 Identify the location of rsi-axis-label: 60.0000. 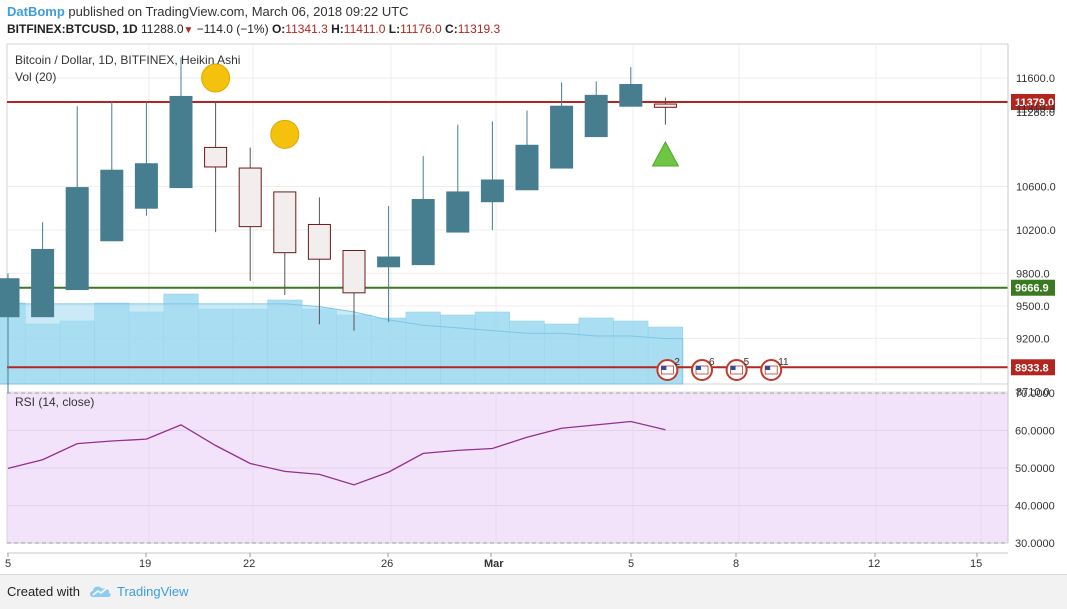
(1035, 432).